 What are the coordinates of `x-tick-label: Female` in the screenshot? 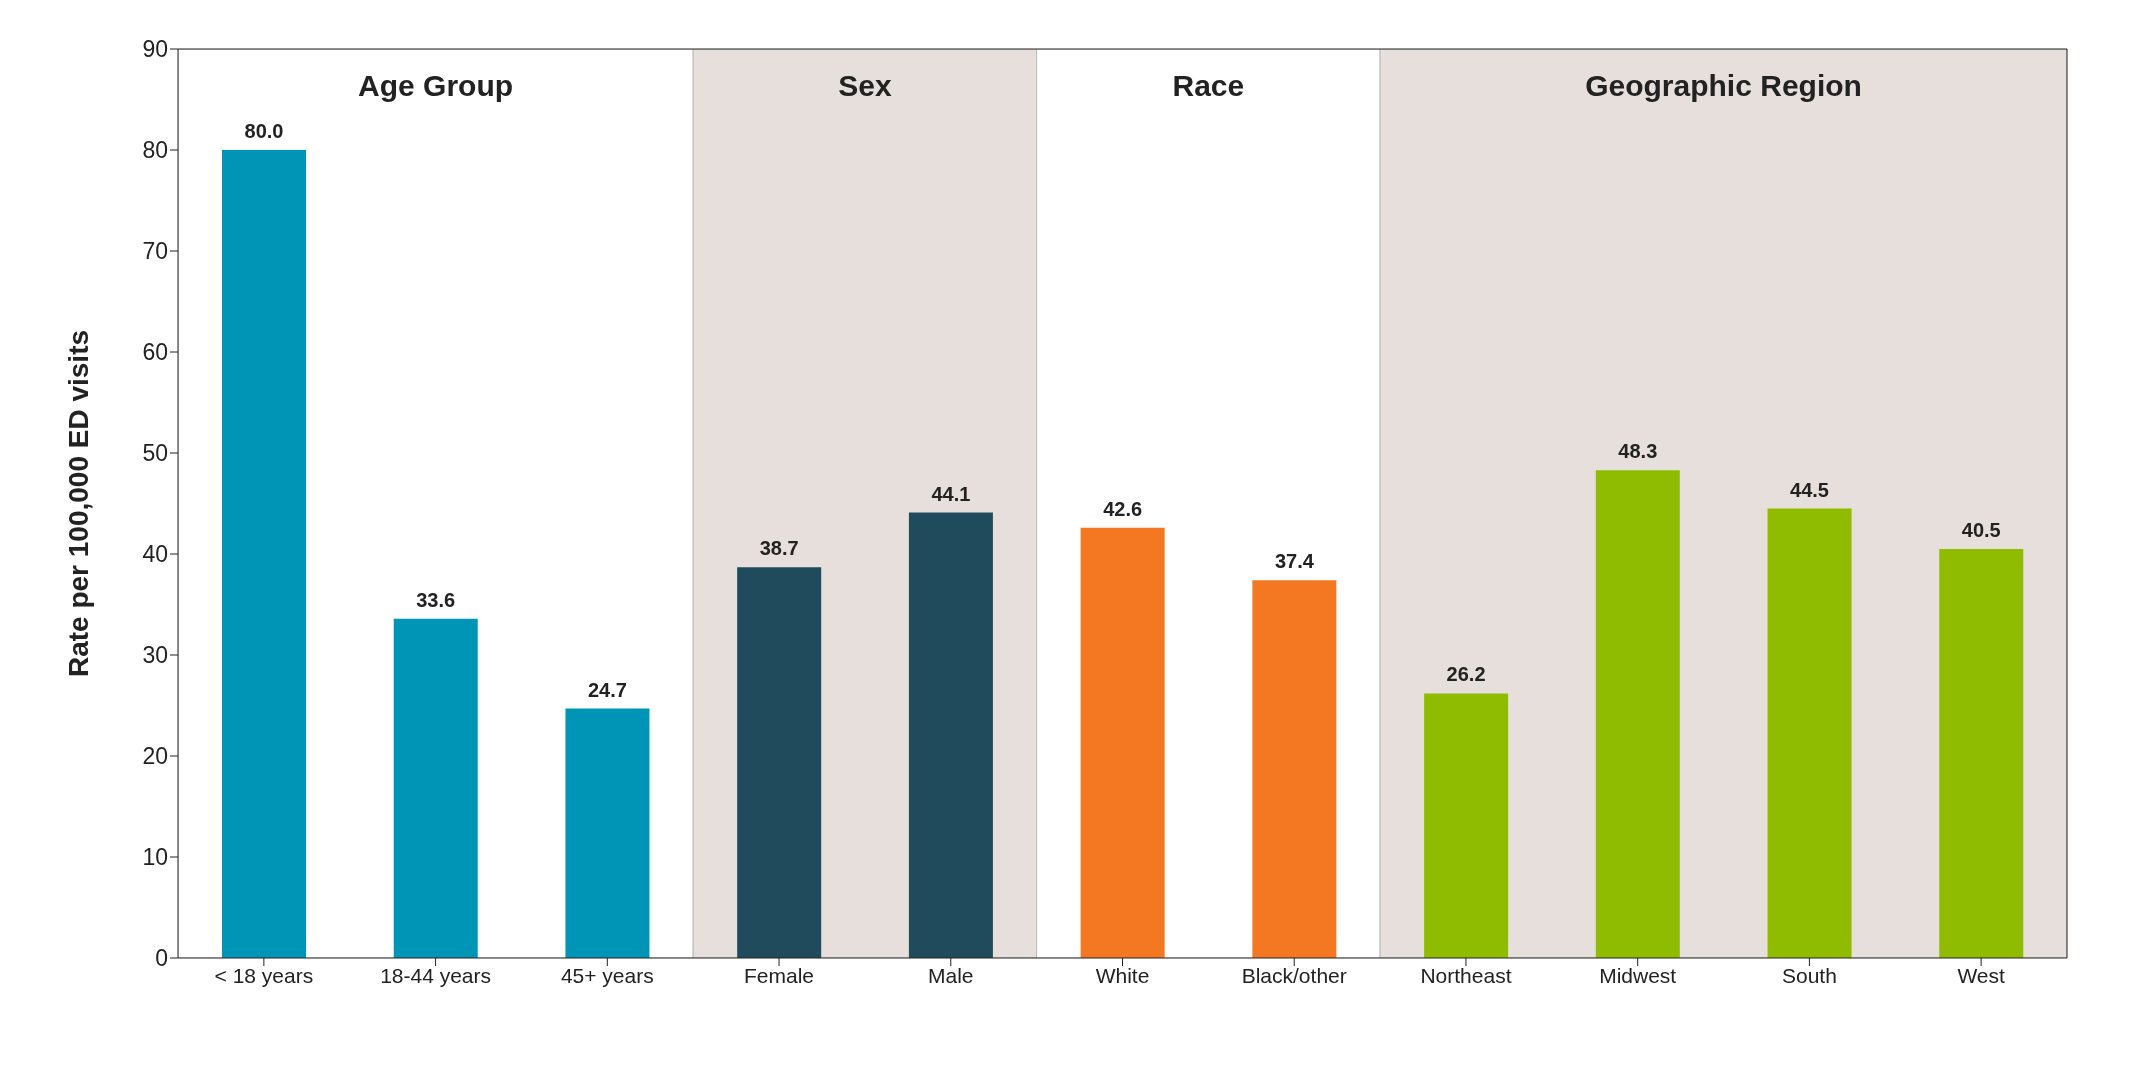 It's located at (779, 975).